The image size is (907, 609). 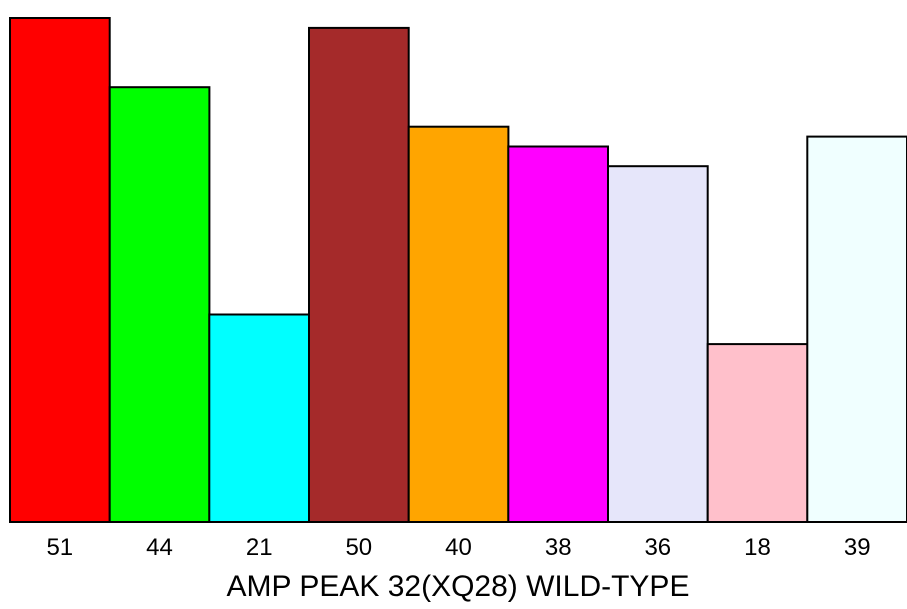 What do you see at coordinates (657, 547) in the screenshot?
I see `x-tick-label: 36` at bounding box center [657, 547].